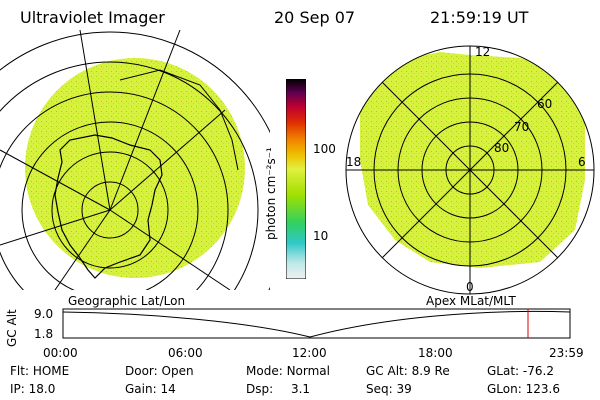 The width and height of the screenshot is (600, 400). Describe the element at coordinates (520, 371) in the screenshot. I see `status-glat: GLat: -76.2` at that location.